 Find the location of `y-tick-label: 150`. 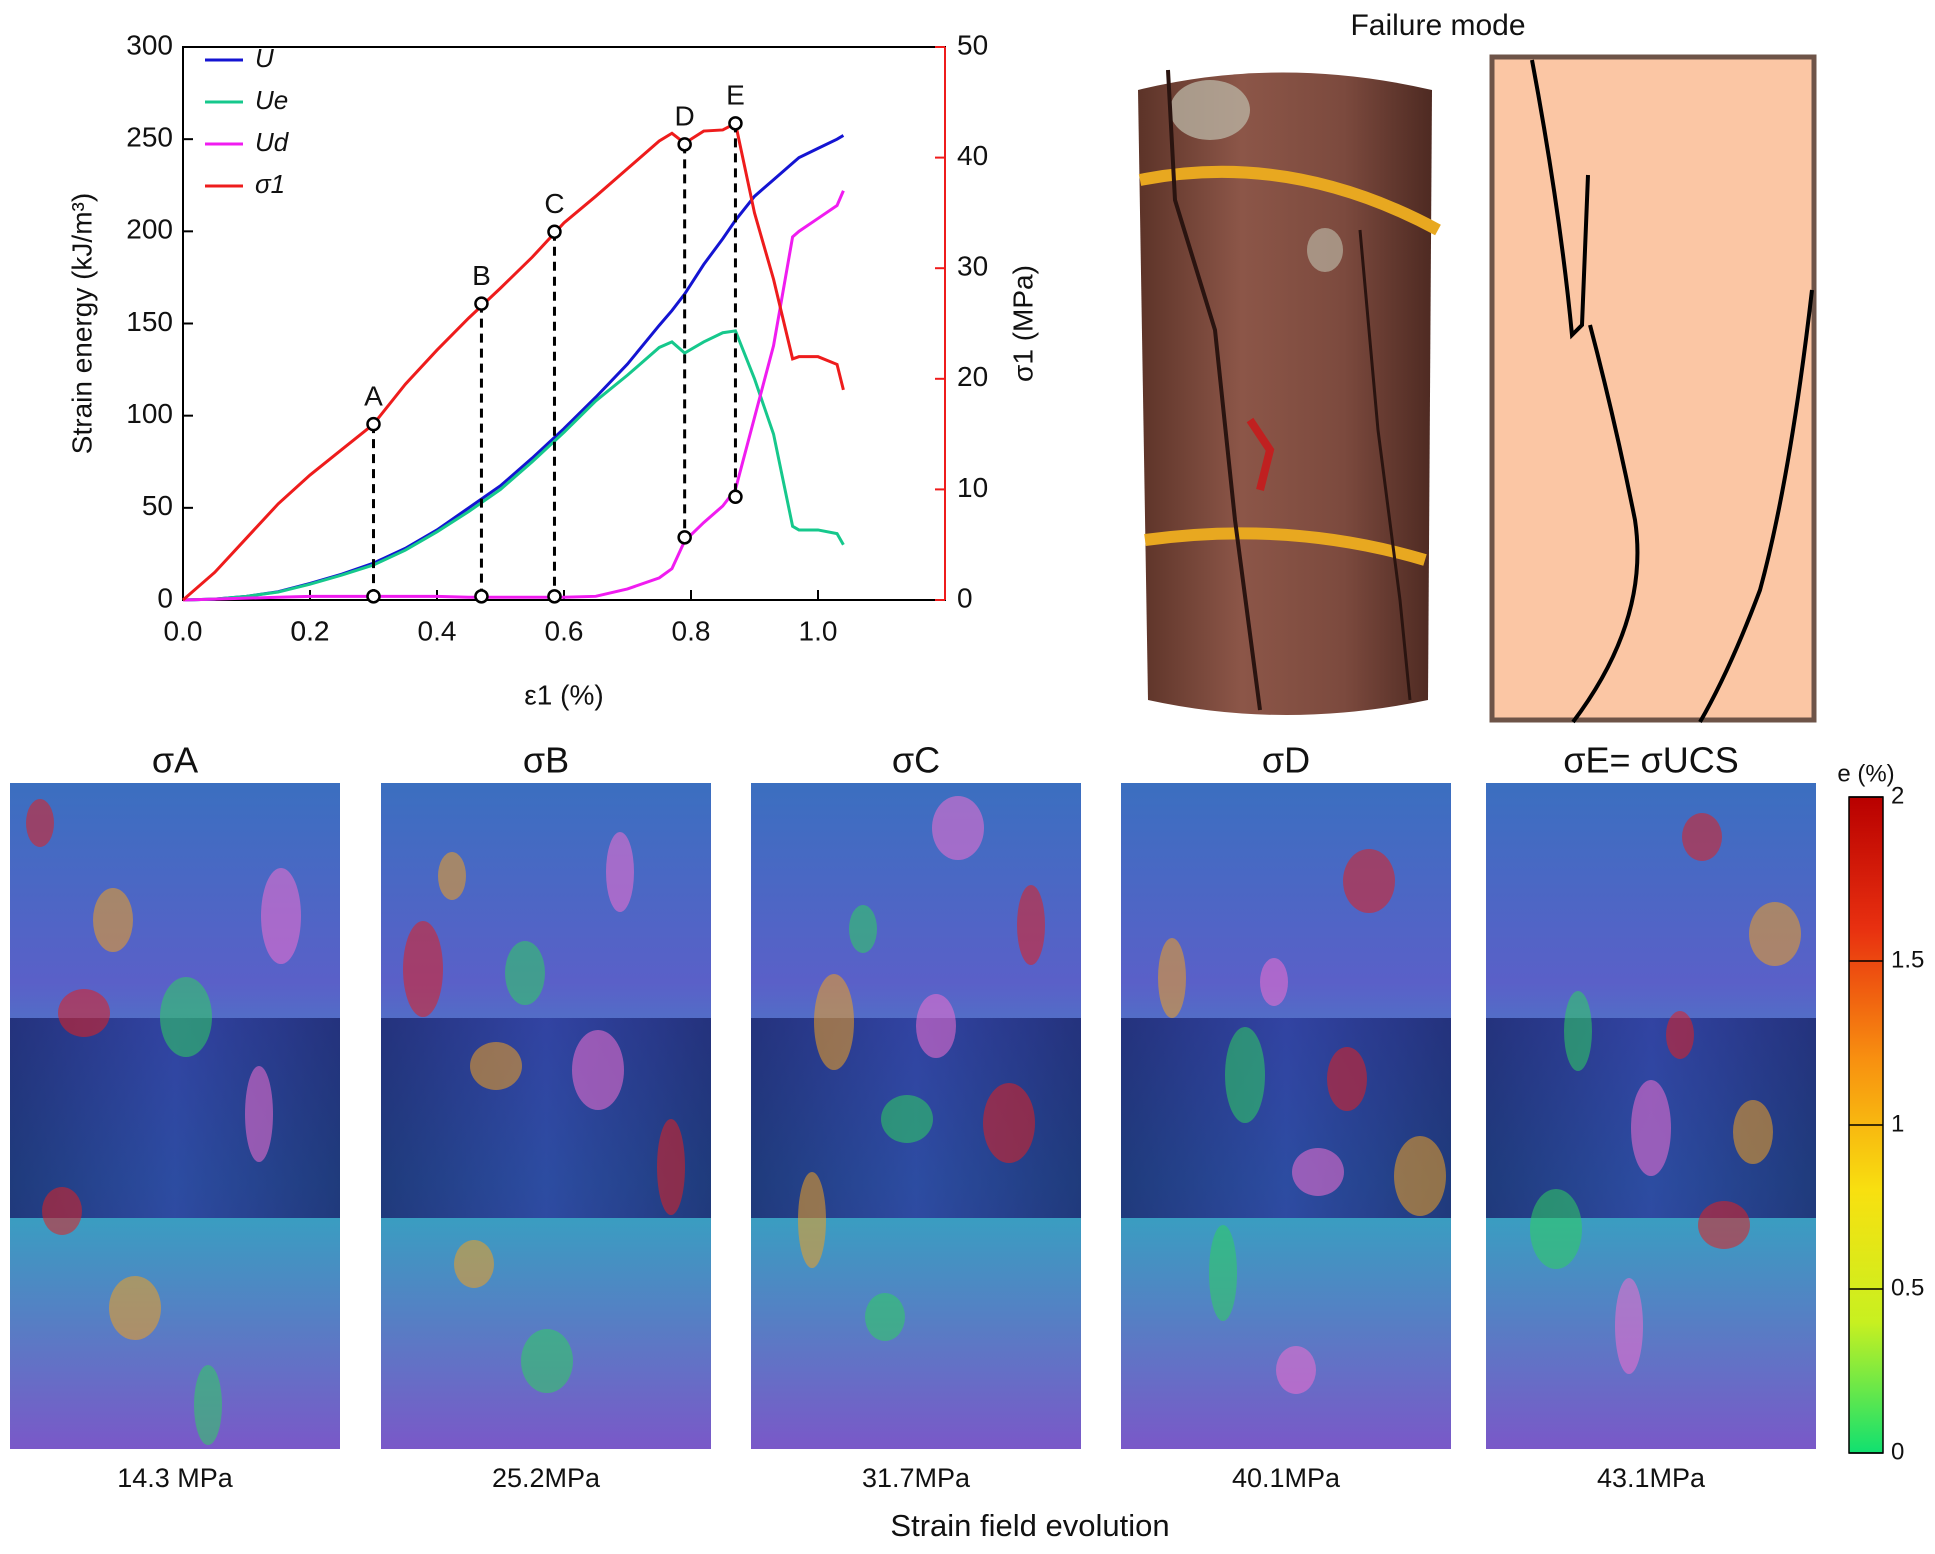

y-tick-label: 150 is located at coordinates (149, 321).